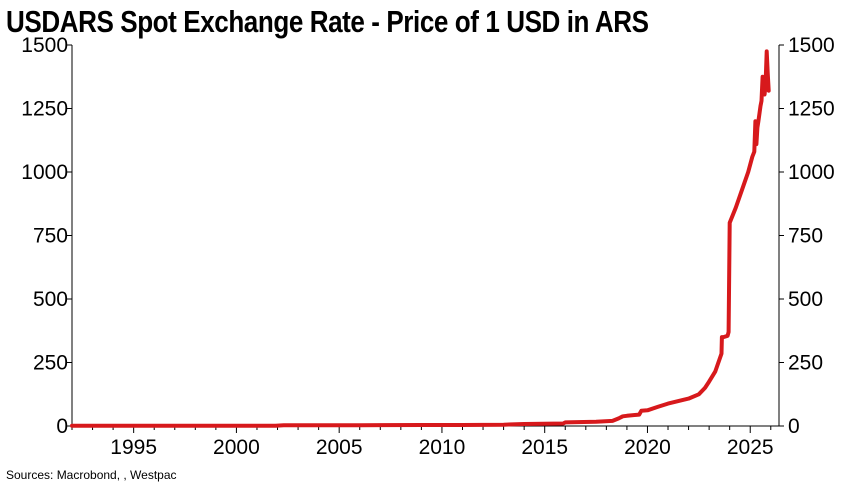 The width and height of the screenshot is (846, 491). I want to click on right-y-tick-label-1250: 1250, so click(811, 109).